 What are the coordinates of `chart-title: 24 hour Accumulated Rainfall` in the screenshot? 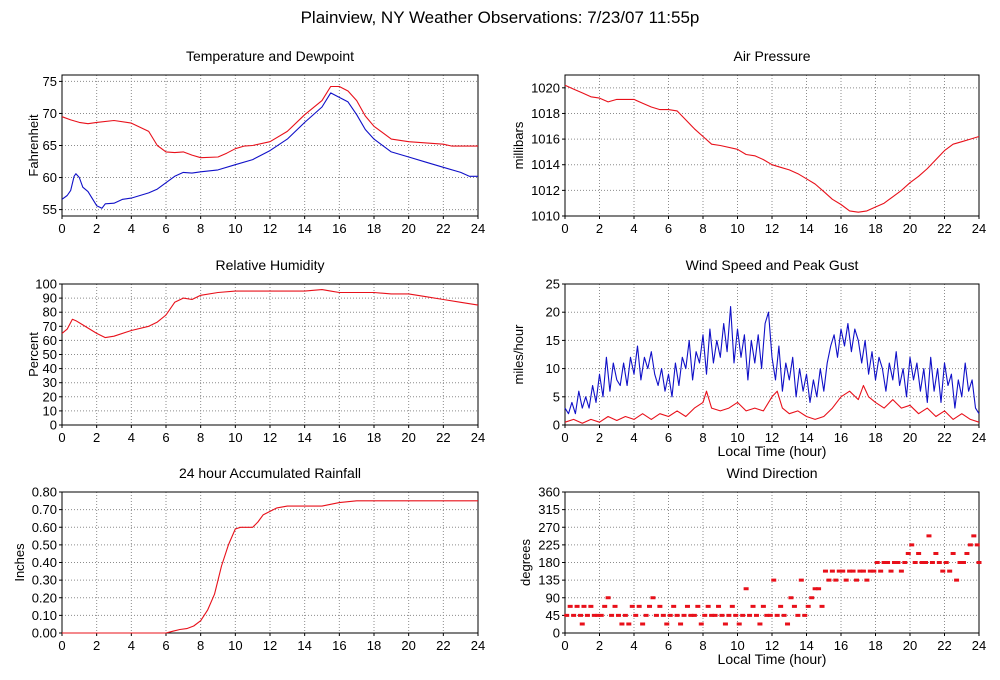 It's located at (270, 473).